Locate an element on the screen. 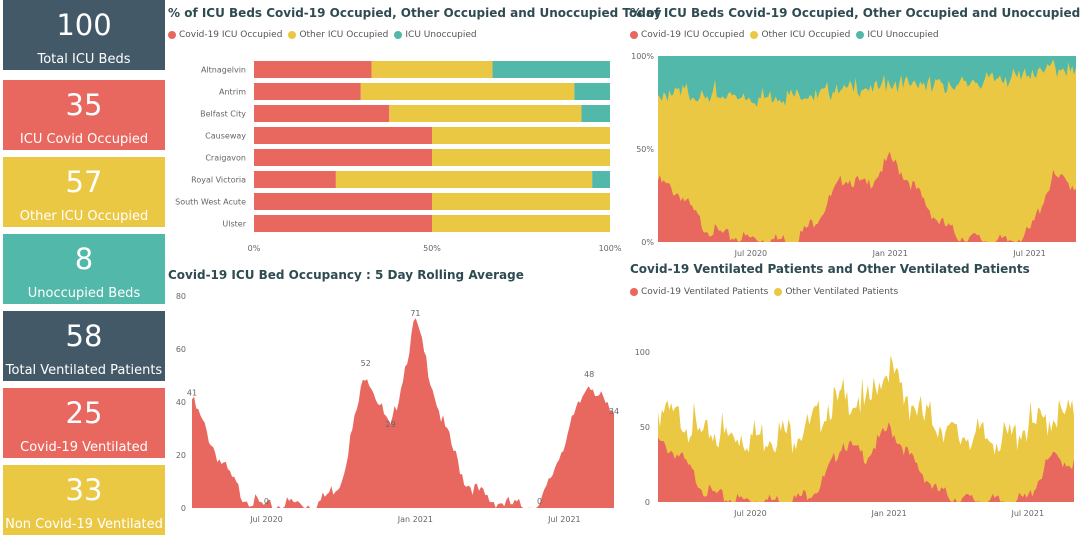 Image resolution: width=1080 pixels, height=535 pixels. category-label: Belfast City is located at coordinates (223, 114).